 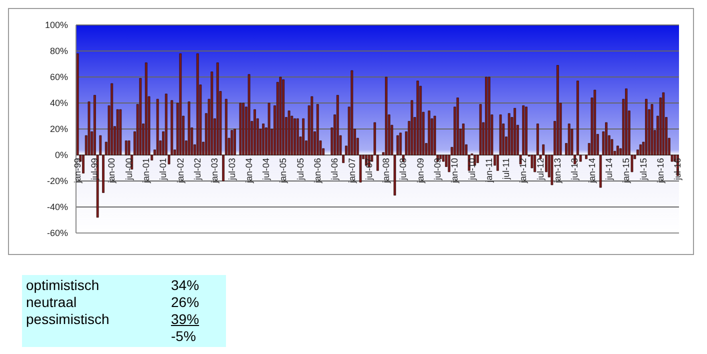 I want to click on x-tick-label: jan-05, so click(x=283, y=171).